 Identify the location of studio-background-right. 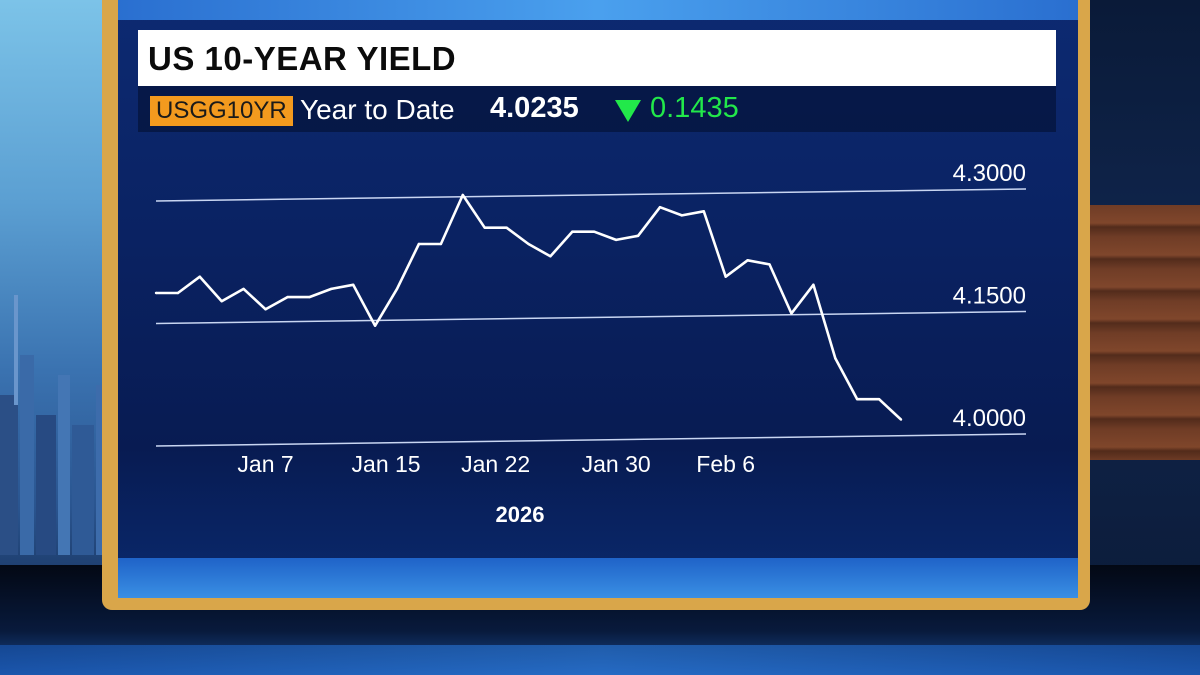
(1140, 337).